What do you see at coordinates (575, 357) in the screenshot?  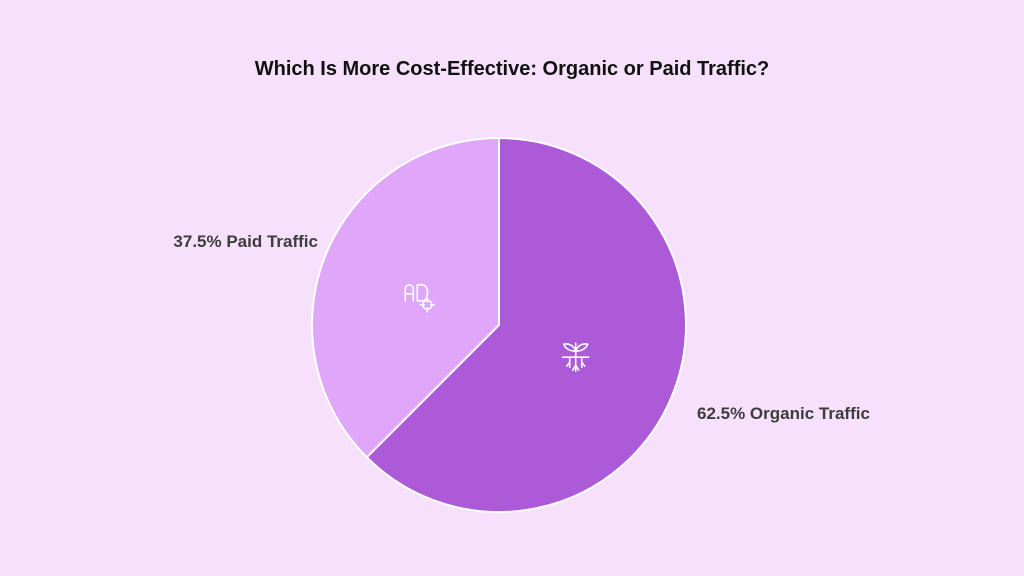 I see `sprout-roots-icon` at bounding box center [575, 357].